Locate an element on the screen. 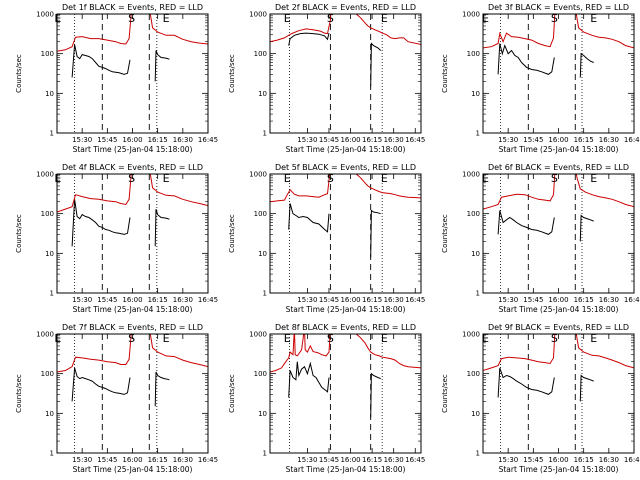  panel-title: Det 6f BLACK = Events, RED = LLD is located at coordinates (558, 167).